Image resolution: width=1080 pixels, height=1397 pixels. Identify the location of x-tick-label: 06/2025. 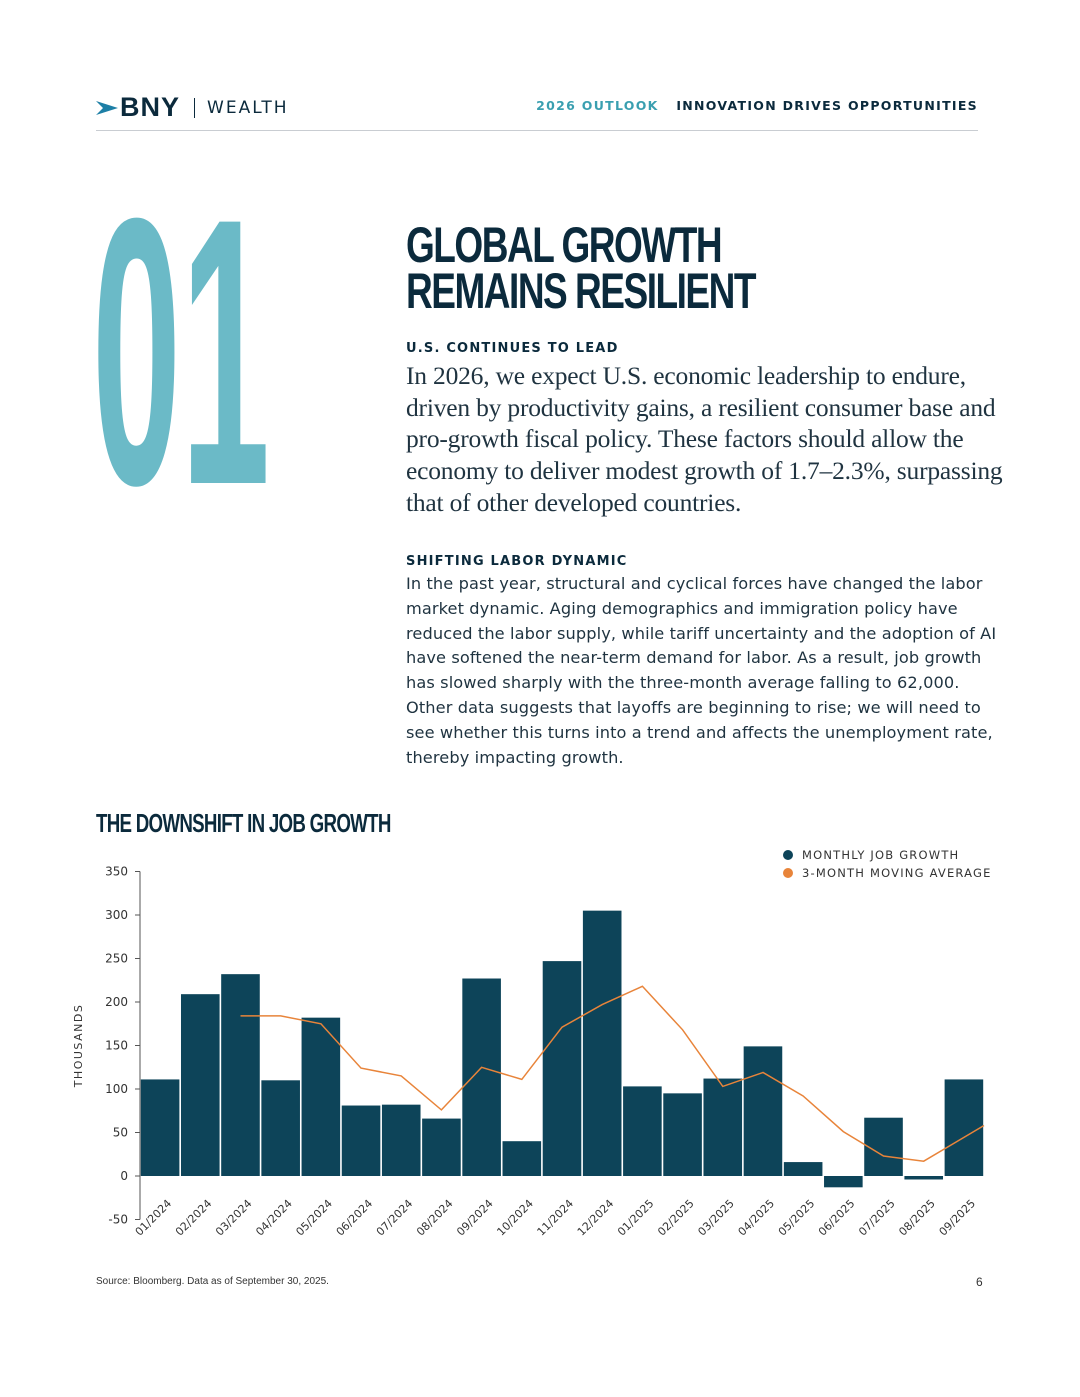
(837, 1218).